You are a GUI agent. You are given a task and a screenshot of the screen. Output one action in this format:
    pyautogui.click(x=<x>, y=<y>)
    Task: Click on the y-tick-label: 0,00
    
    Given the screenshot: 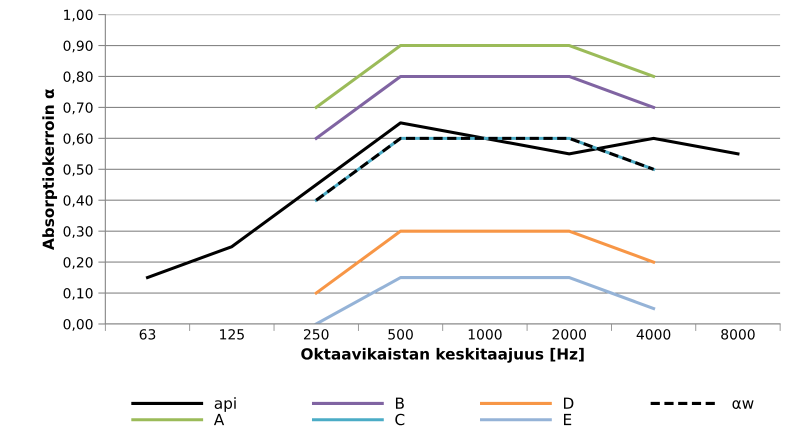 What is the action you would take?
    pyautogui.click(x=78, y=324)
    